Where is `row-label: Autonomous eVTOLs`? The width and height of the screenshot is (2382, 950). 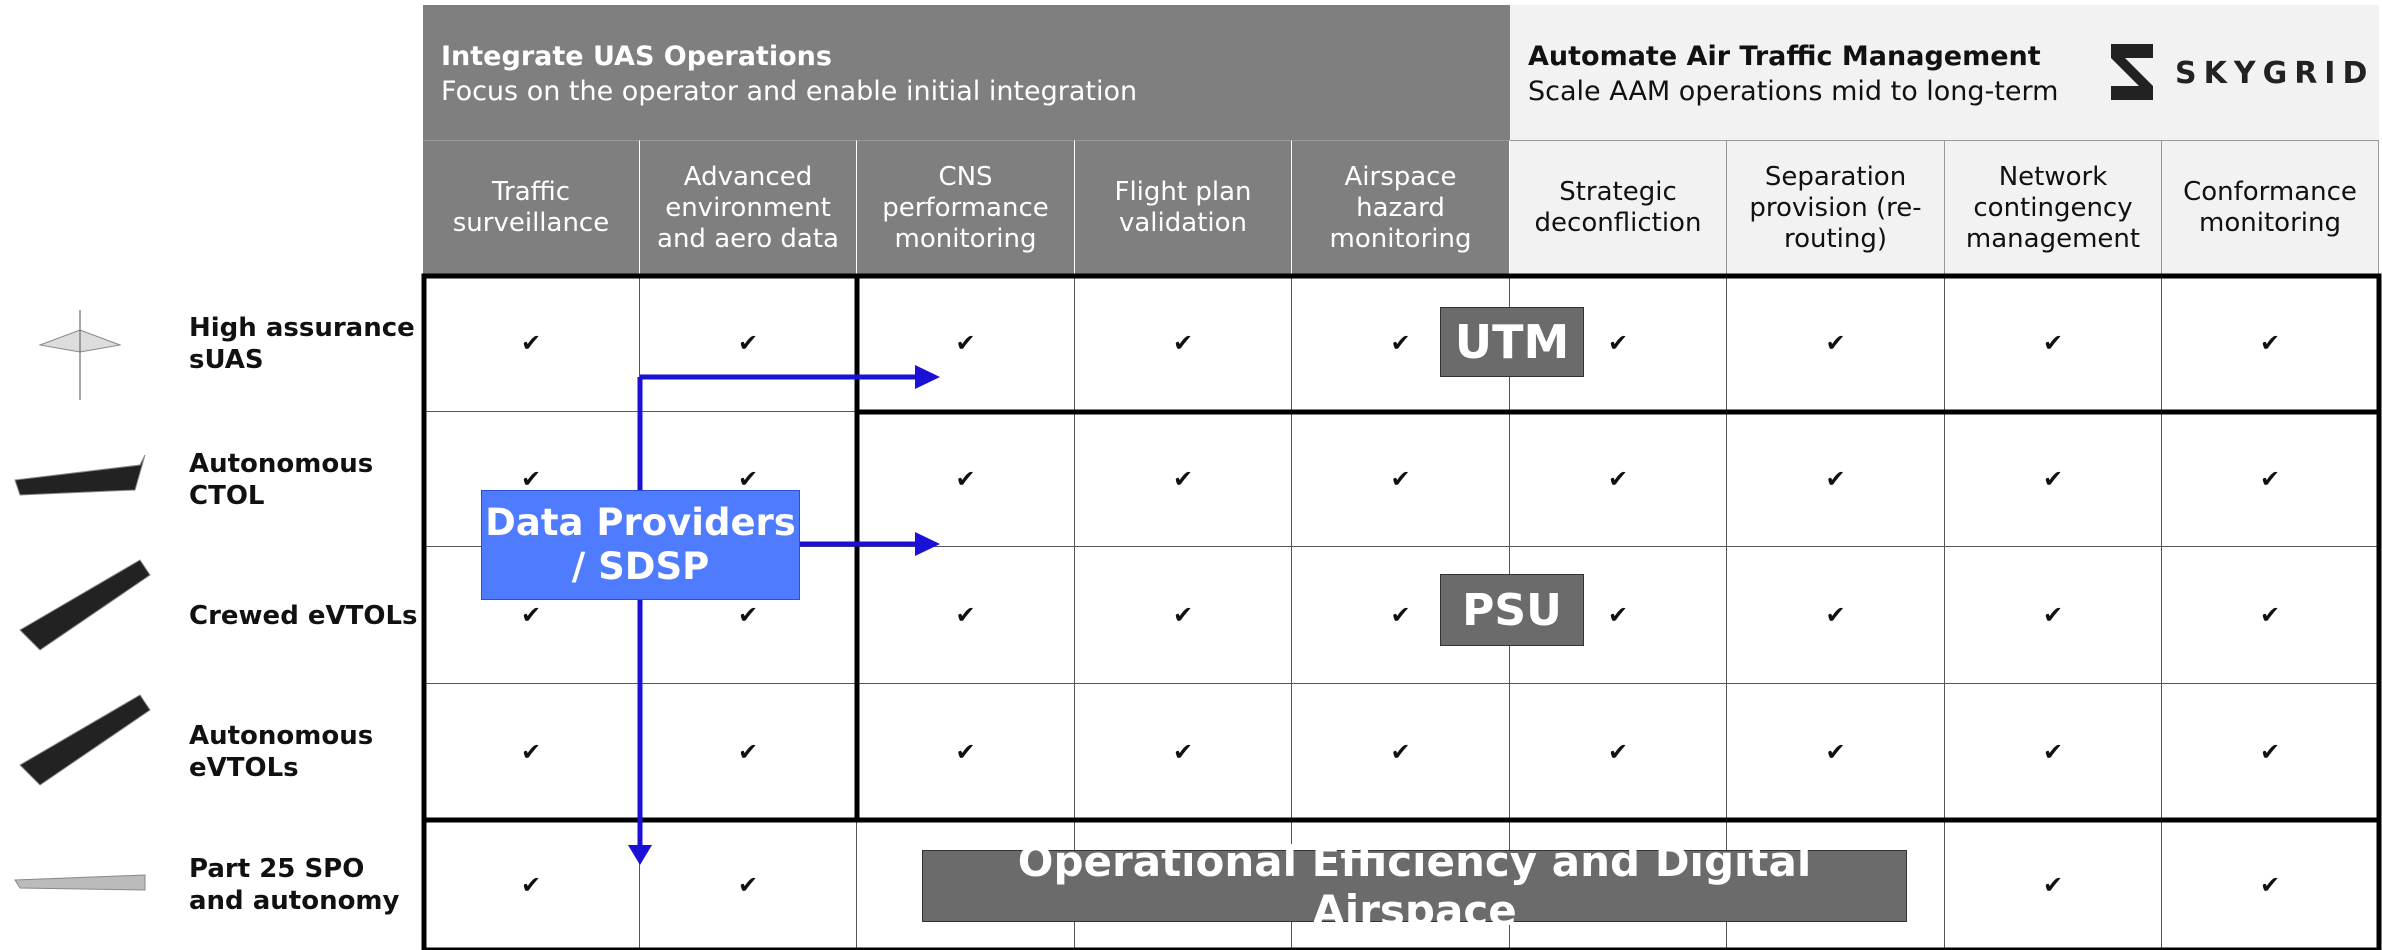
row-label: Autonomous eVTOLs is located at coordinates (281, 752).